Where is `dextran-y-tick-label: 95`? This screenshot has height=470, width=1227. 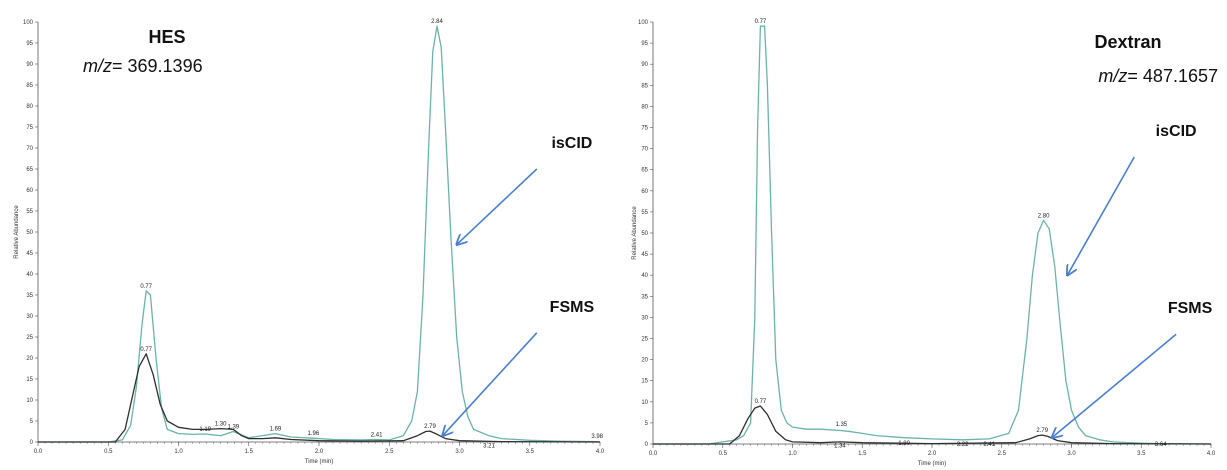
dextran-y-tick-label: 95 is located at coordinates (644, 44).